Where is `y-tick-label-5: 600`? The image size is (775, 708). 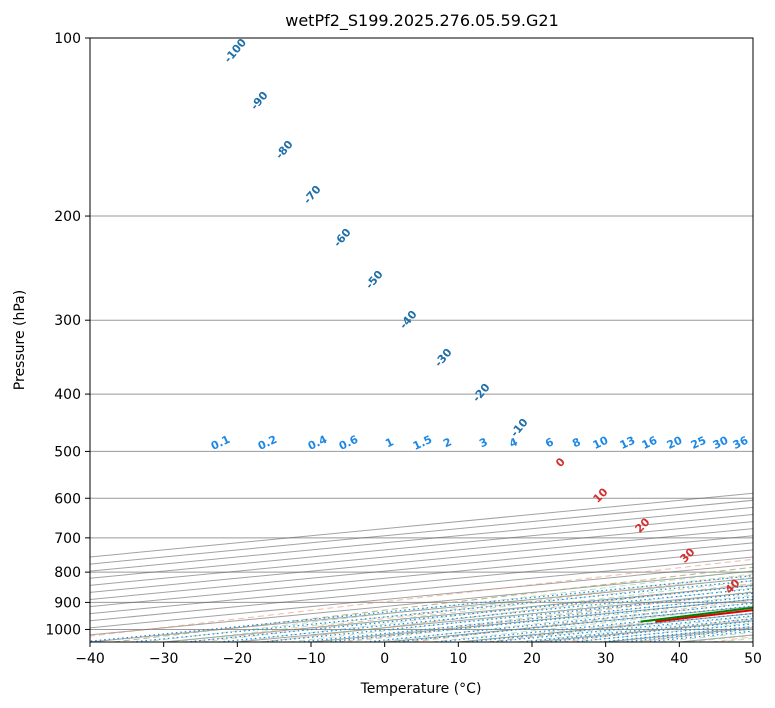
y-tick-label-5: 600 is located at coordinates (67, 499).